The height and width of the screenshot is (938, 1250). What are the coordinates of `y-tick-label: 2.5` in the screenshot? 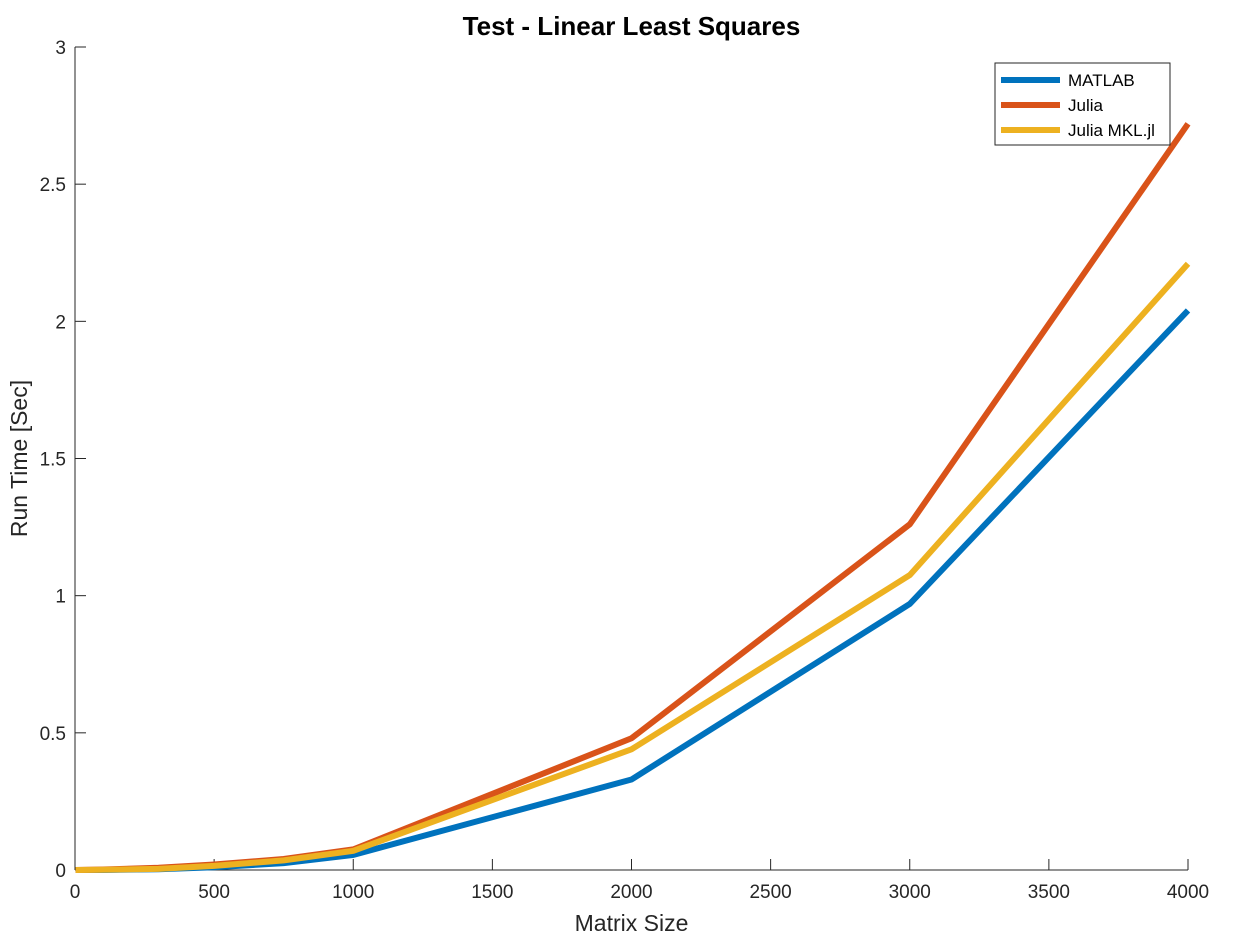 It's located at (53, 185).